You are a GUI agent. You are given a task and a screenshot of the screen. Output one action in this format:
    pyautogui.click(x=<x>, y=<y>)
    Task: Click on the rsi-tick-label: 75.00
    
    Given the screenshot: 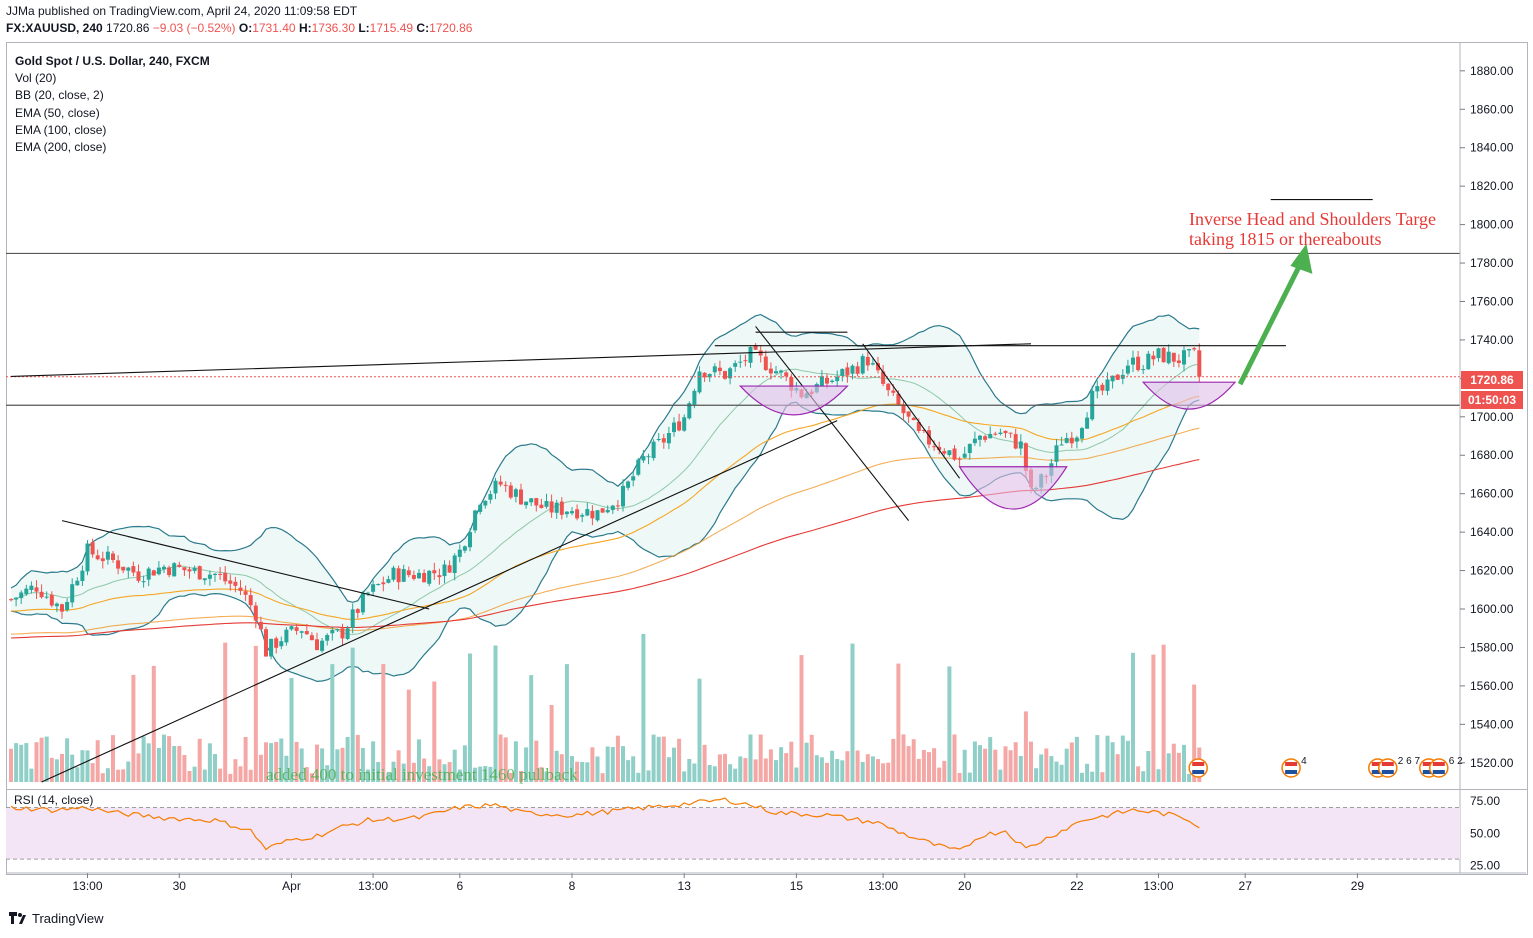 What is the action you would take?
    pyautogui.click(x=1485, y=801)
    